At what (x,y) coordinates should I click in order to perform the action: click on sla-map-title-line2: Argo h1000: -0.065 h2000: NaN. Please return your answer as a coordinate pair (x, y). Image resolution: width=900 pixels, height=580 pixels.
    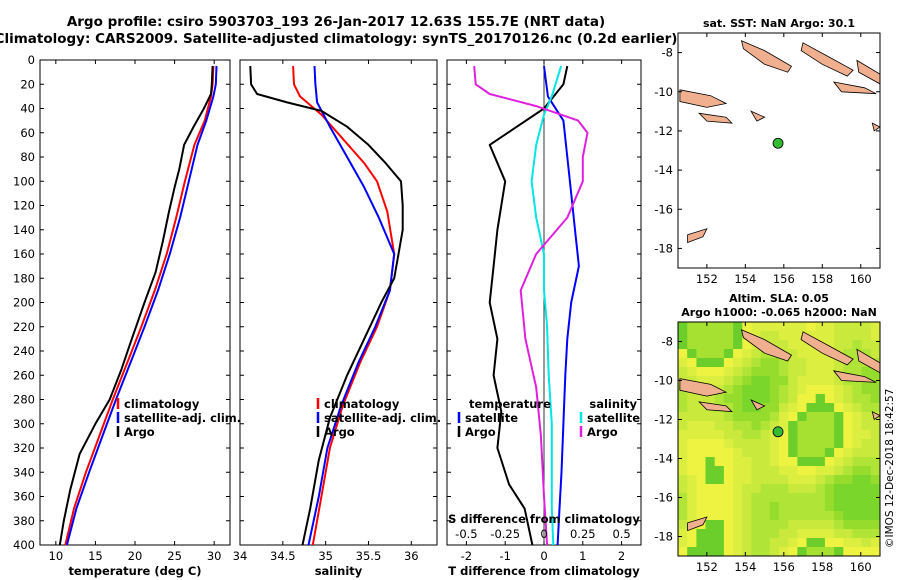
    Looking at the image, I should click on (779, 312).